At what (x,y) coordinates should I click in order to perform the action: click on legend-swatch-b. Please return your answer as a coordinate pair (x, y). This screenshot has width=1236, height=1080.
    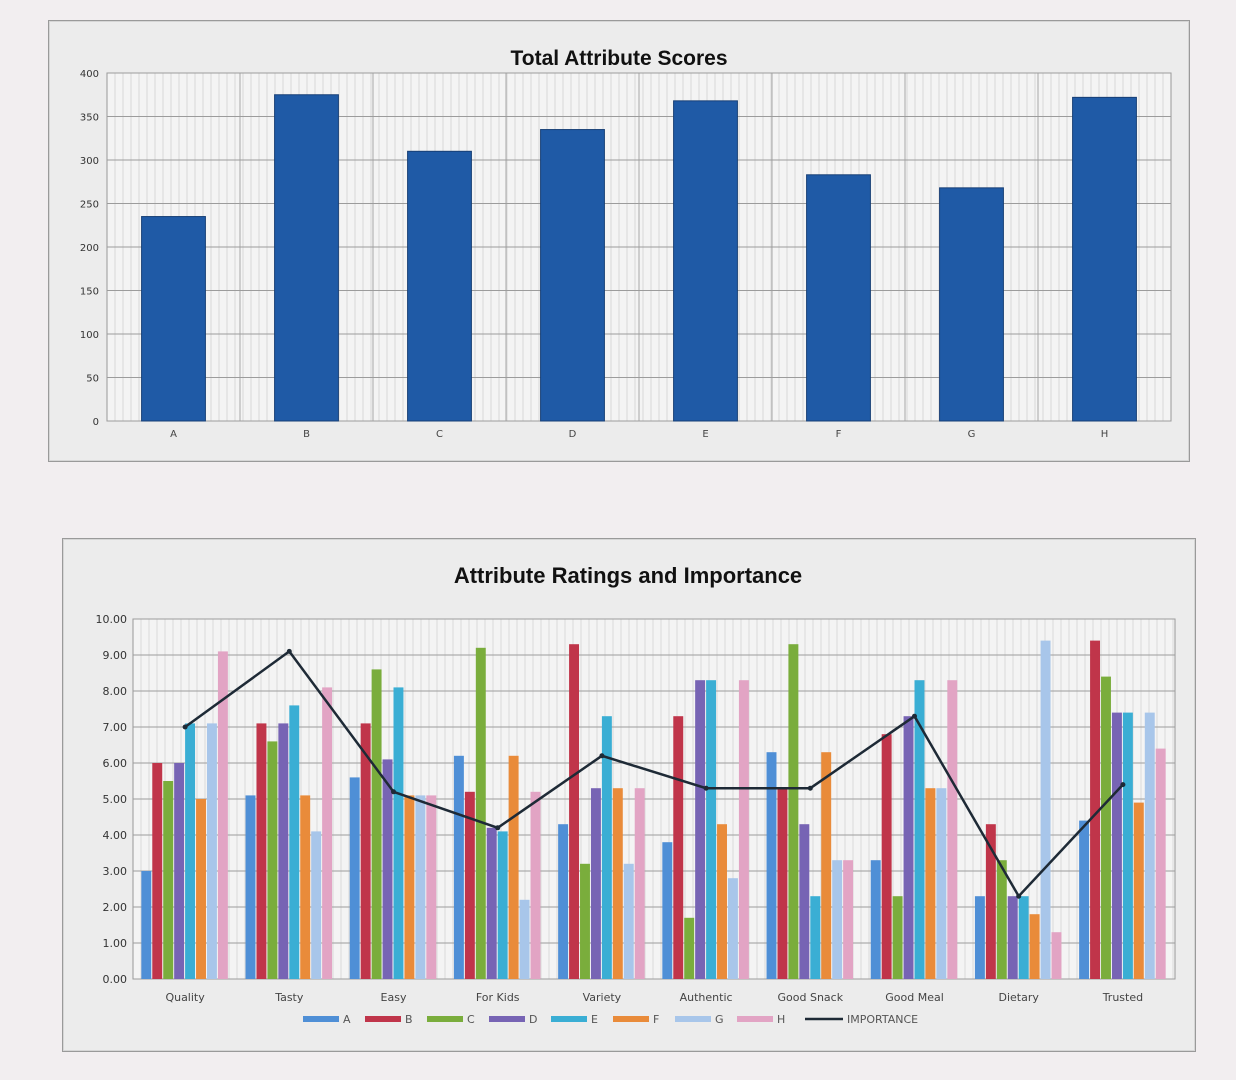
    Looking at the image, I should click on (383, 1019).